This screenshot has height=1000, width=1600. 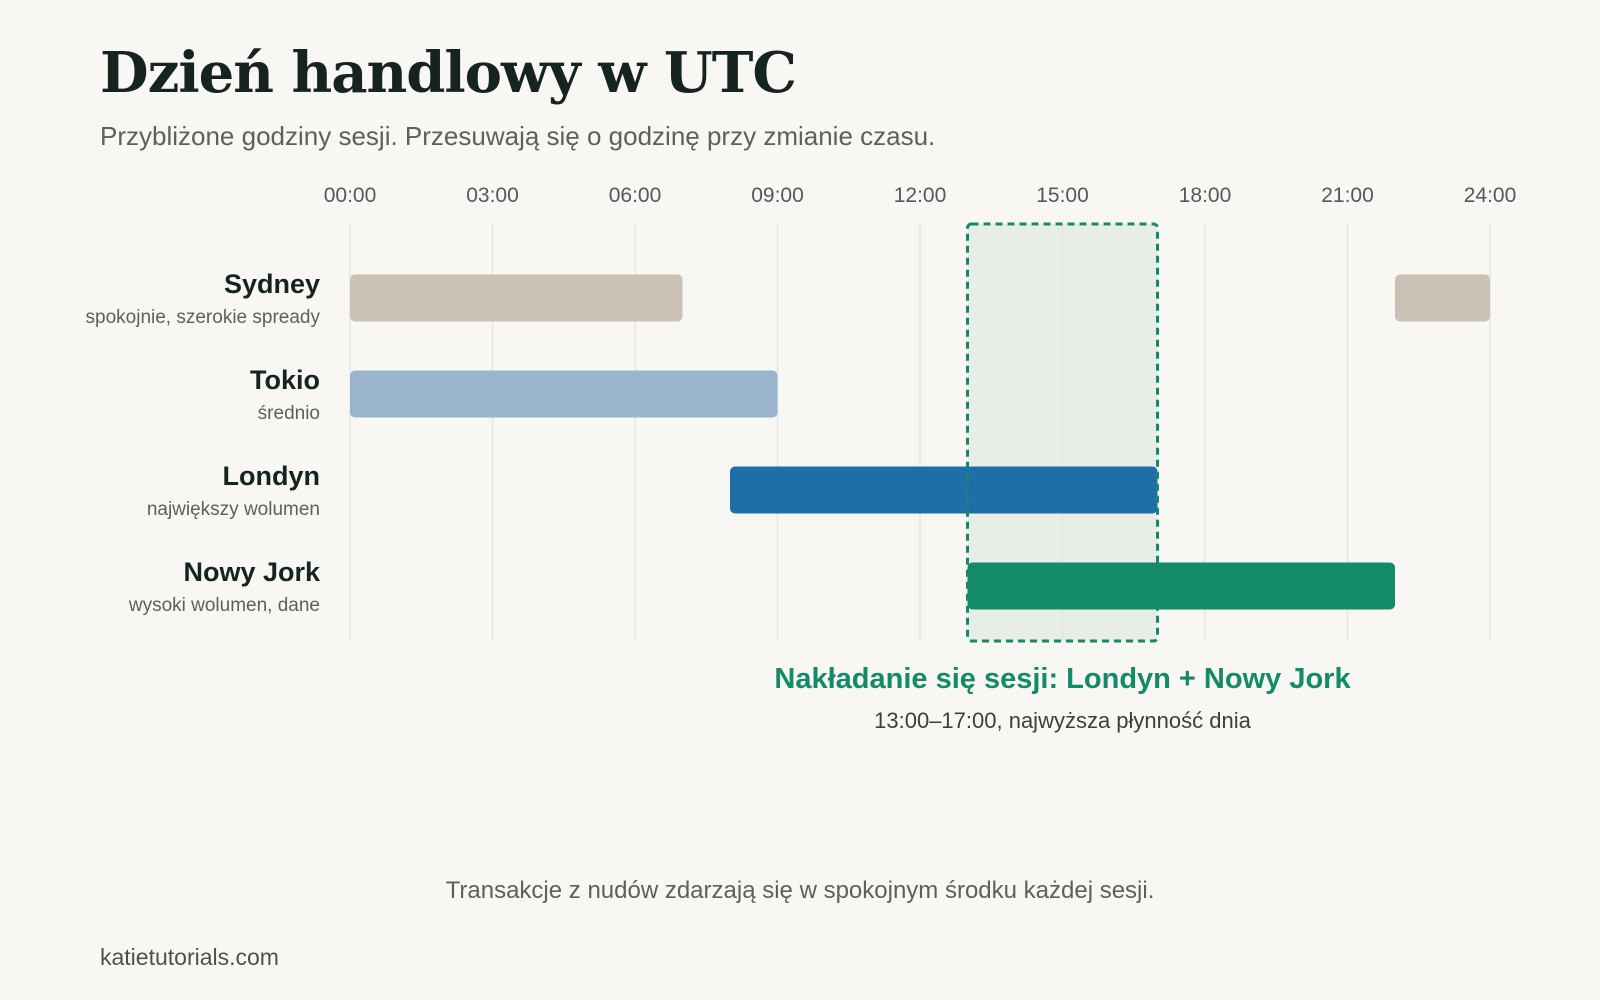 I want to click on site-credit: katietutorials.com, so click(x=189, y=957).